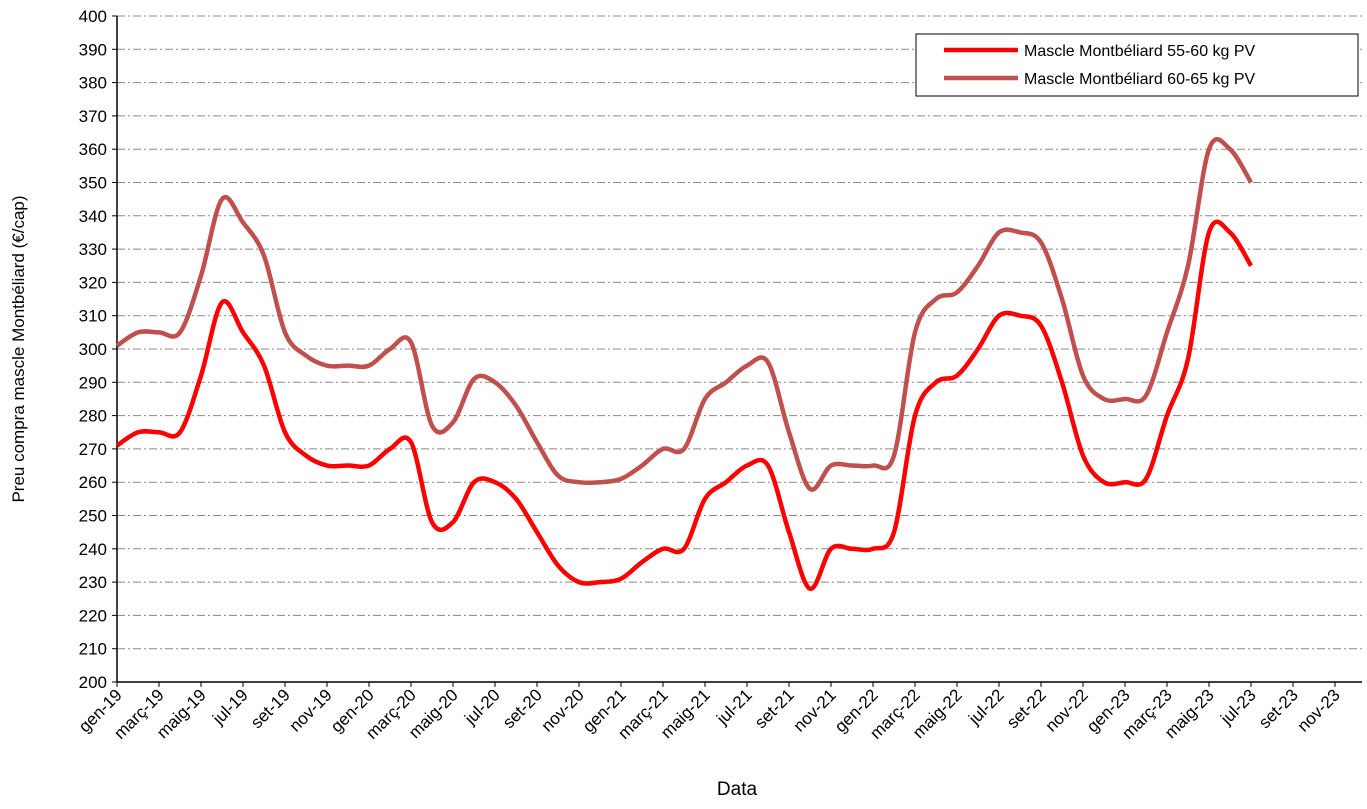 The image size is (1367, 809). Describe the element at coordinates (1140, 79) in the screenshot. I see `legend-label: Mascle Montbéliard 60-65 kg PV` at that location.